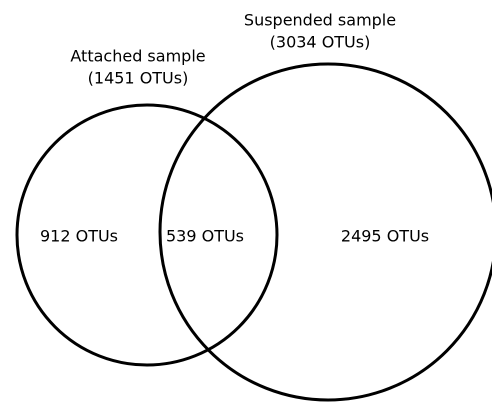 The height and width of the screenshot is (403, 492). What do you see at coordinates (137, 56) in the screenshot?
I see `set-name: Attached sample` at bounding box center [137, 56].